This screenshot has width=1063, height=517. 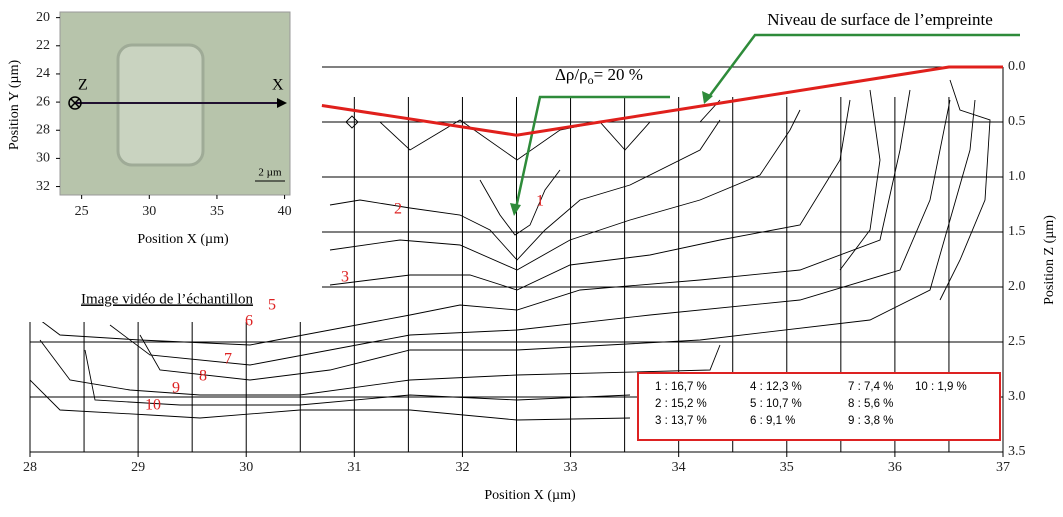 What do you see at coordinates (787, 467) in the screenshot?
I see `x-tick-label: 35` at bounding box center [787, 467].